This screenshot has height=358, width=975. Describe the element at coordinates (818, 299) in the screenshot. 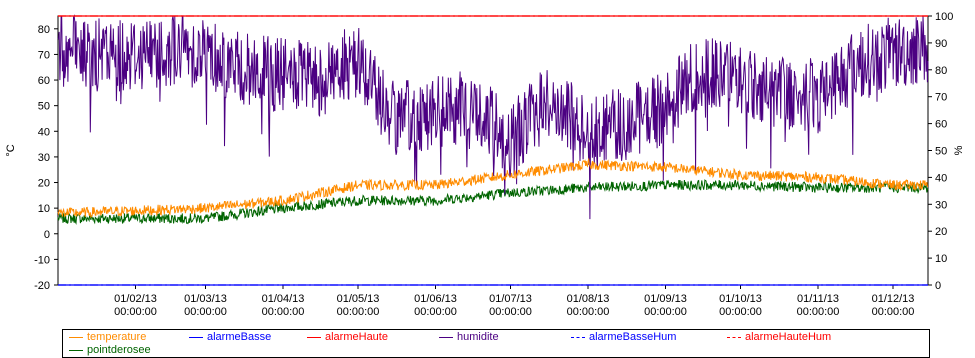

I see `x-tick-label-date: 01/11/13` at that location.